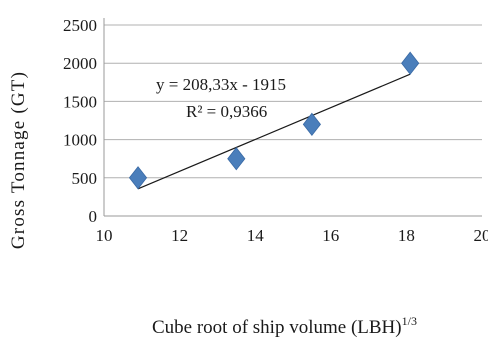  What do you see at coordinates (179, 235) in the screenshot?
I see `x-tick-label: 12` at bounding box center [179, 235].